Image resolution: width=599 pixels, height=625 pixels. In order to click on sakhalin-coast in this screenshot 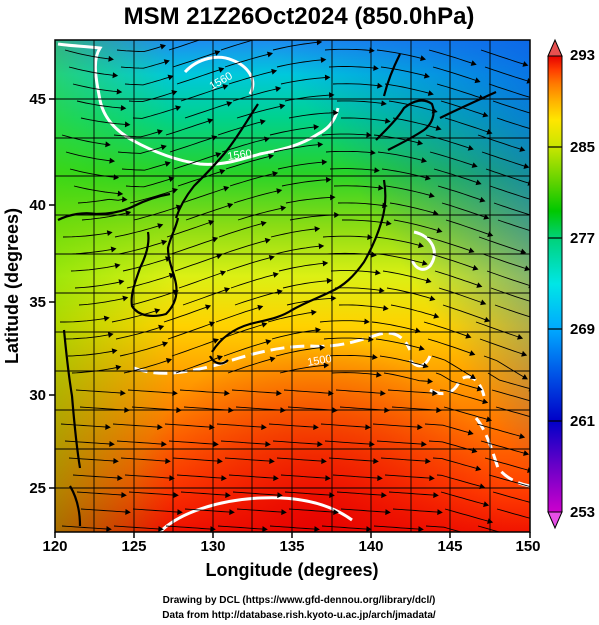, I will do `click(391, 75)`.